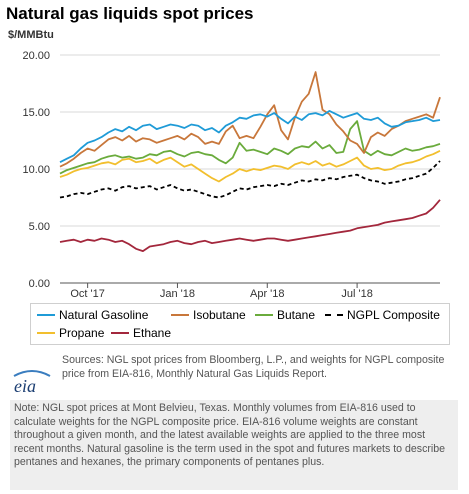 The height and width of the screenshot is (494, 469). I want to click on legend-item-propane: Propane, so click(70, 333).